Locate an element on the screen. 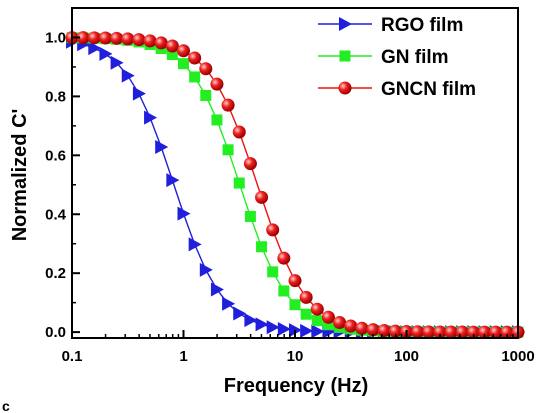 The width and height of the screenshot is (544, 413). legend-label: GN film is located at coordinates (415, 57).